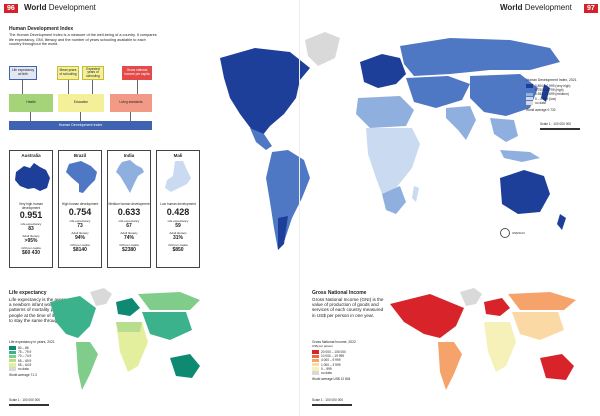 This screenshot has width=600, height=416. I want to click on card-gni-value: $8140, so click(80, 249).